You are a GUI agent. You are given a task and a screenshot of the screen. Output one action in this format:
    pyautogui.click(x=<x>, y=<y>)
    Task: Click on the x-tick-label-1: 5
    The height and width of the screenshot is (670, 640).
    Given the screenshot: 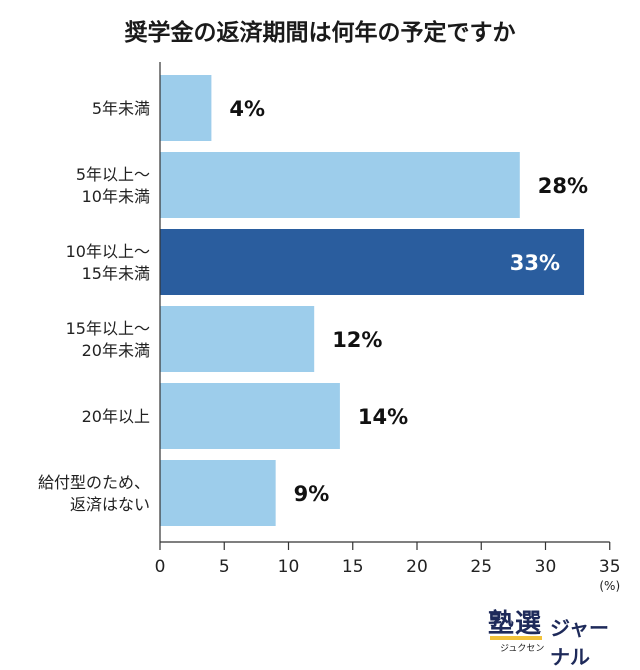 What is the action you would take?
    pyautogui.click(x=224, y=567)
    